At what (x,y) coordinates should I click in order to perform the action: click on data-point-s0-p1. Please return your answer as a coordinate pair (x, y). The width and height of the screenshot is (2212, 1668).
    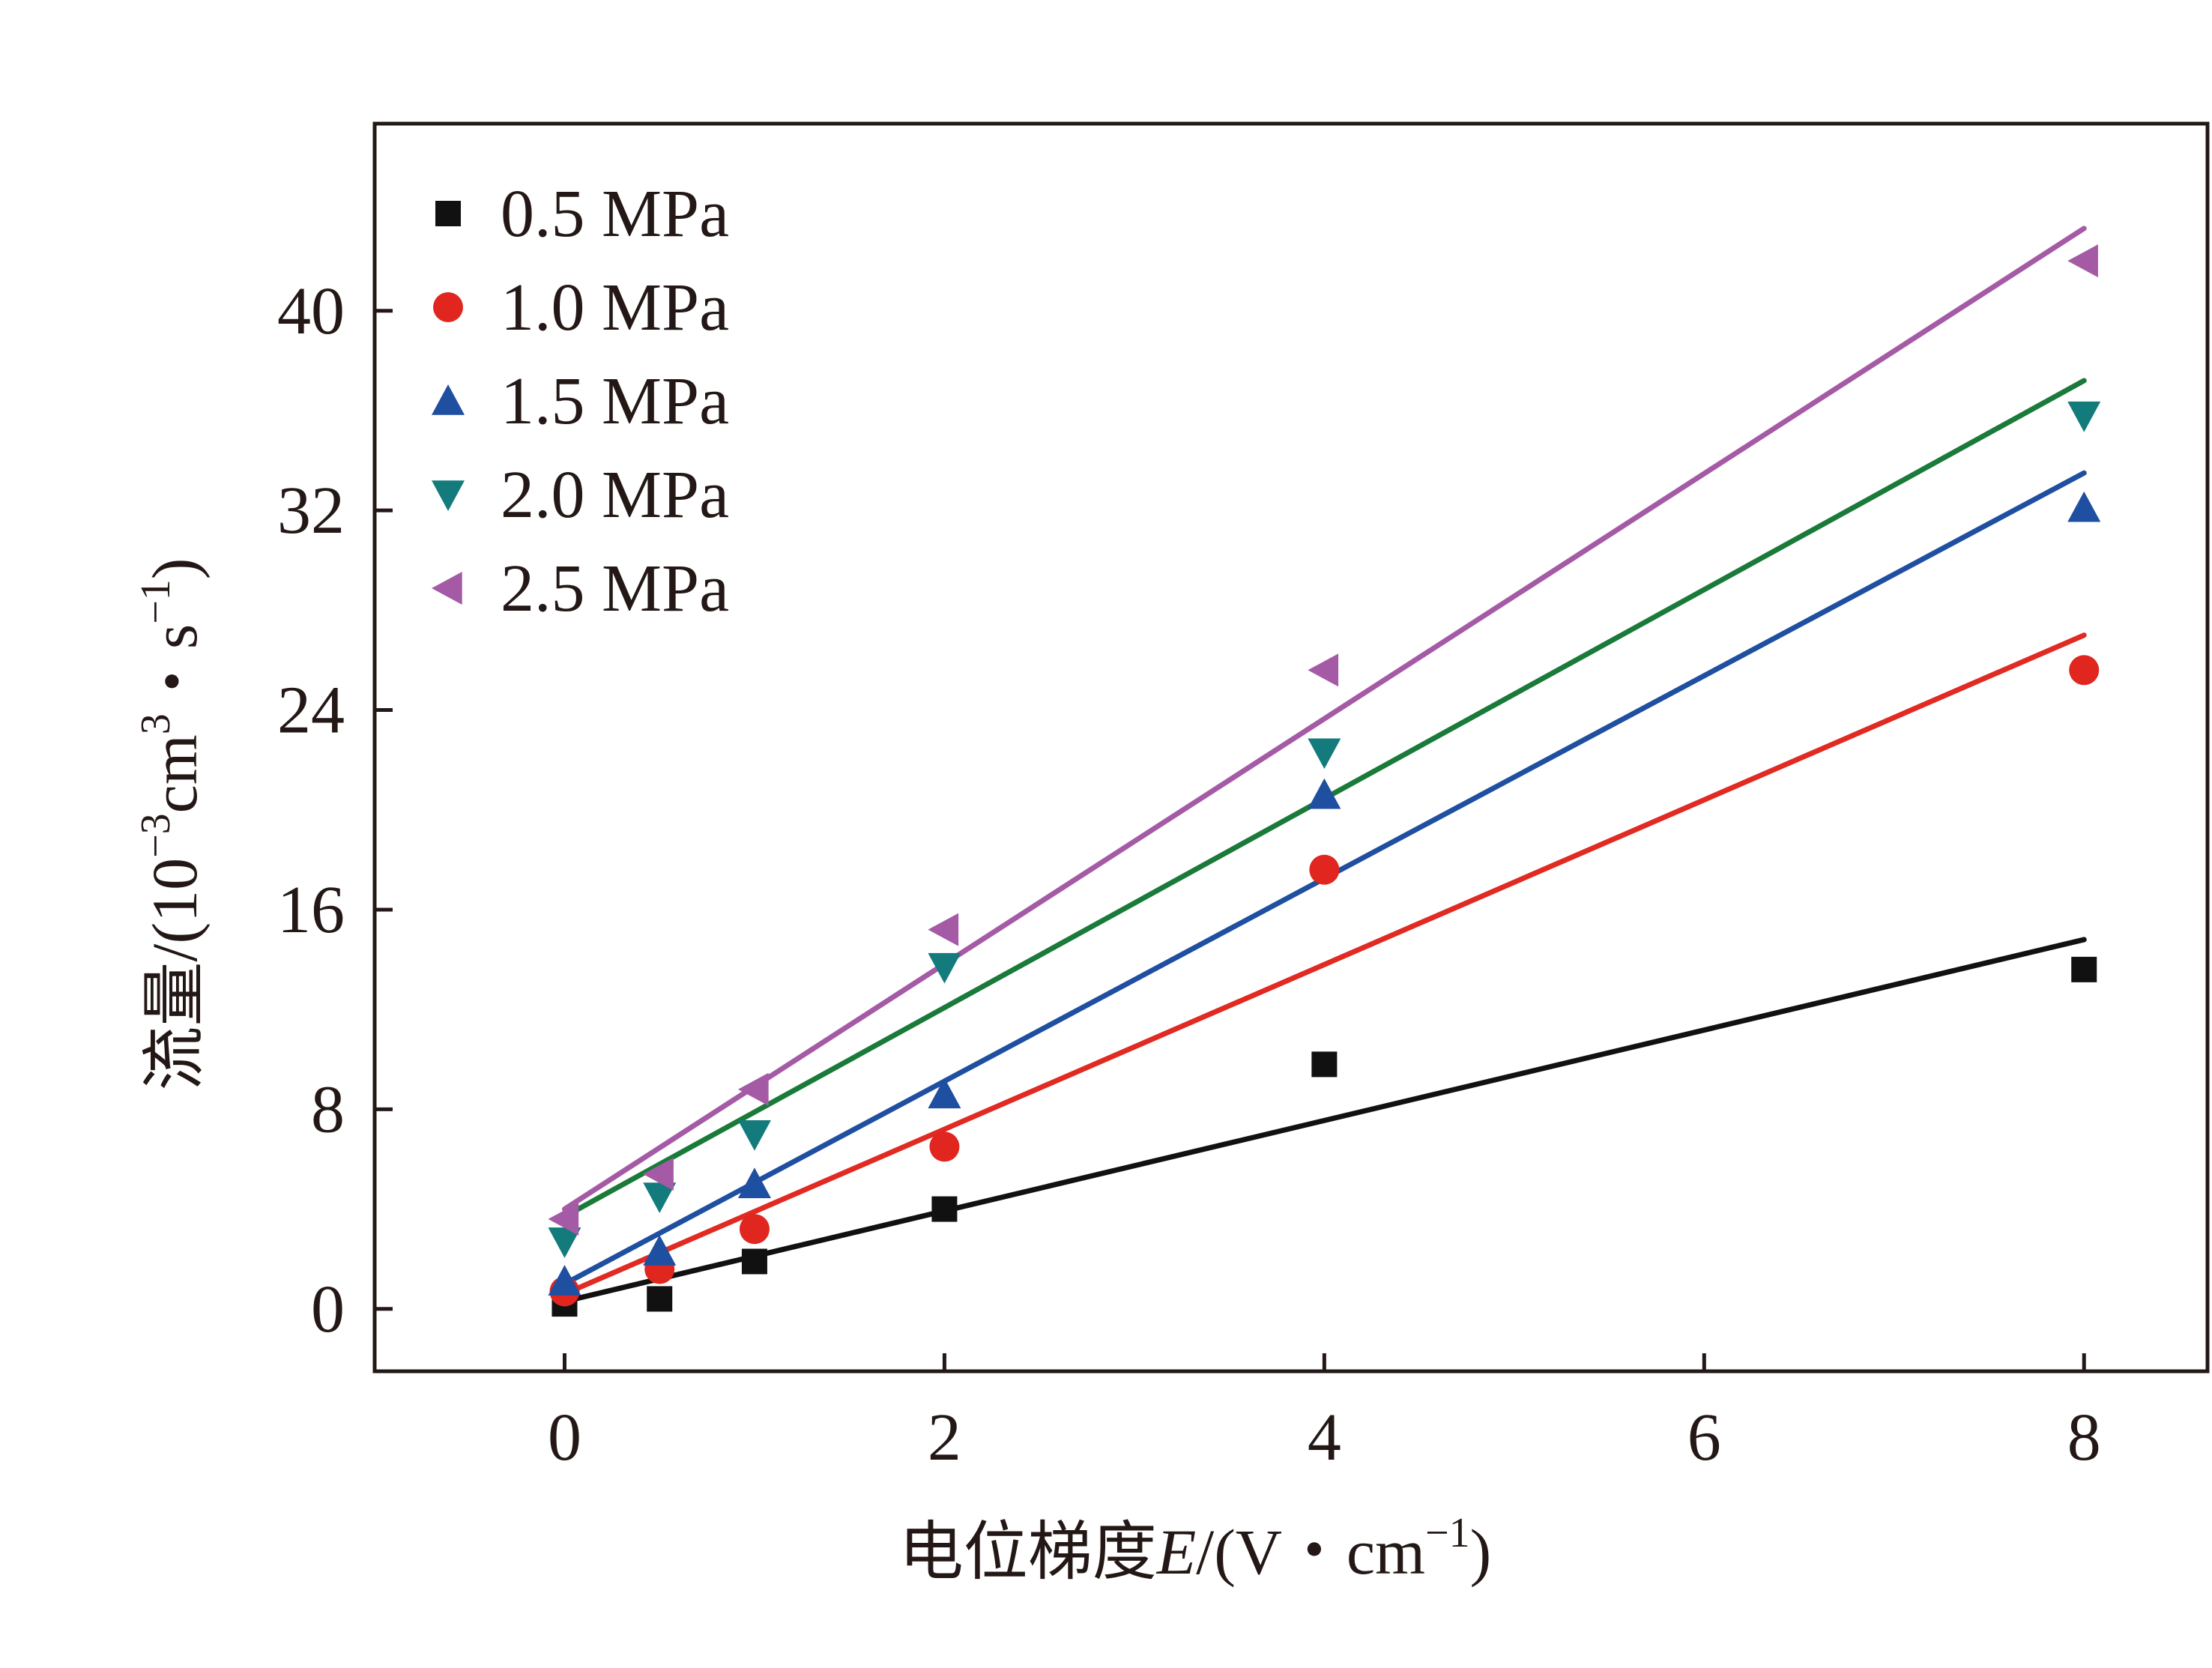
    Looking at the image, I should click on (660, 1299).